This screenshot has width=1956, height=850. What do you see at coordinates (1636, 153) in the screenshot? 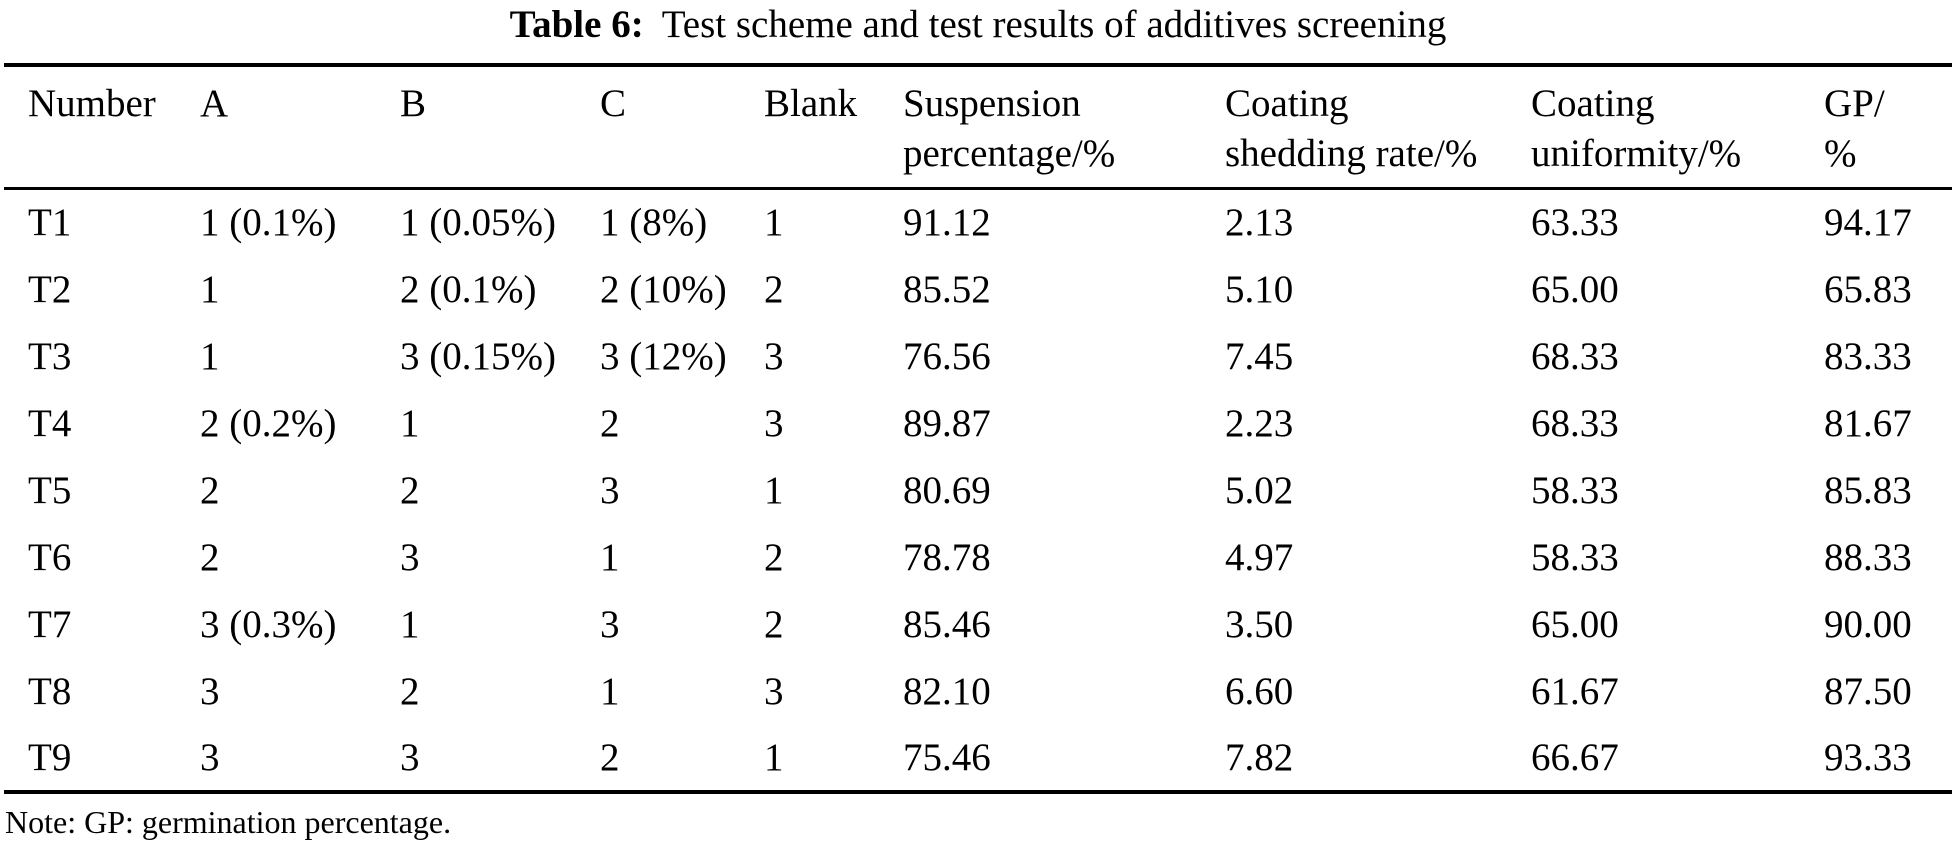
I see `column-header-uniformity-line2: uniformity/%` at bounding box center [1636, 153].